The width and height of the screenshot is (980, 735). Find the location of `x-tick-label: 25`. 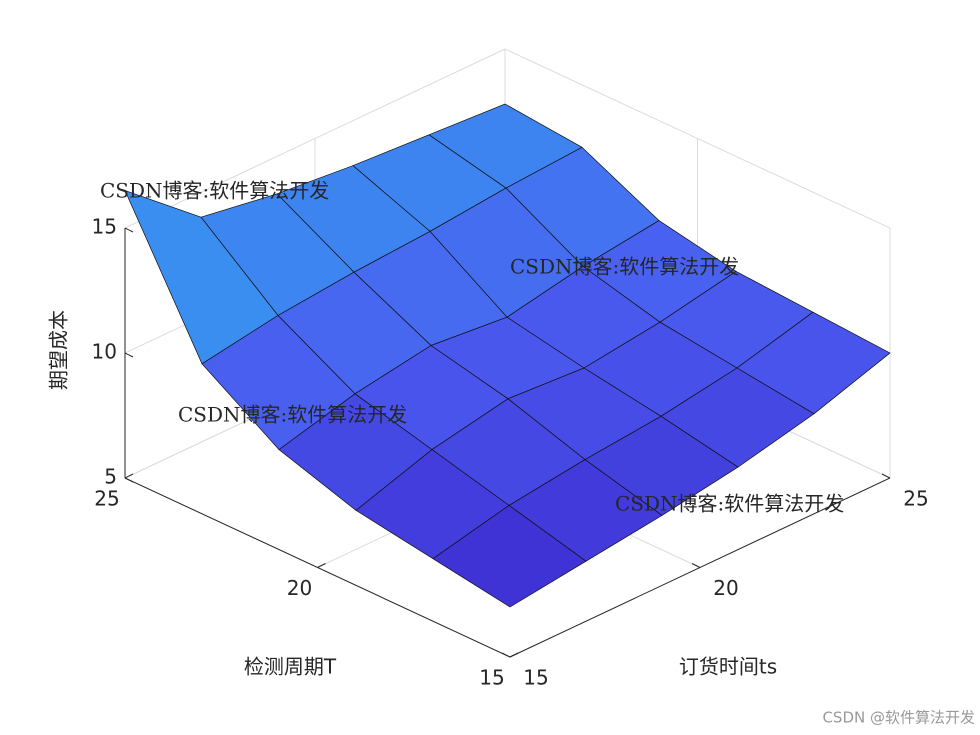

x-tick-label: 25 is located at coordinates (915, 499).